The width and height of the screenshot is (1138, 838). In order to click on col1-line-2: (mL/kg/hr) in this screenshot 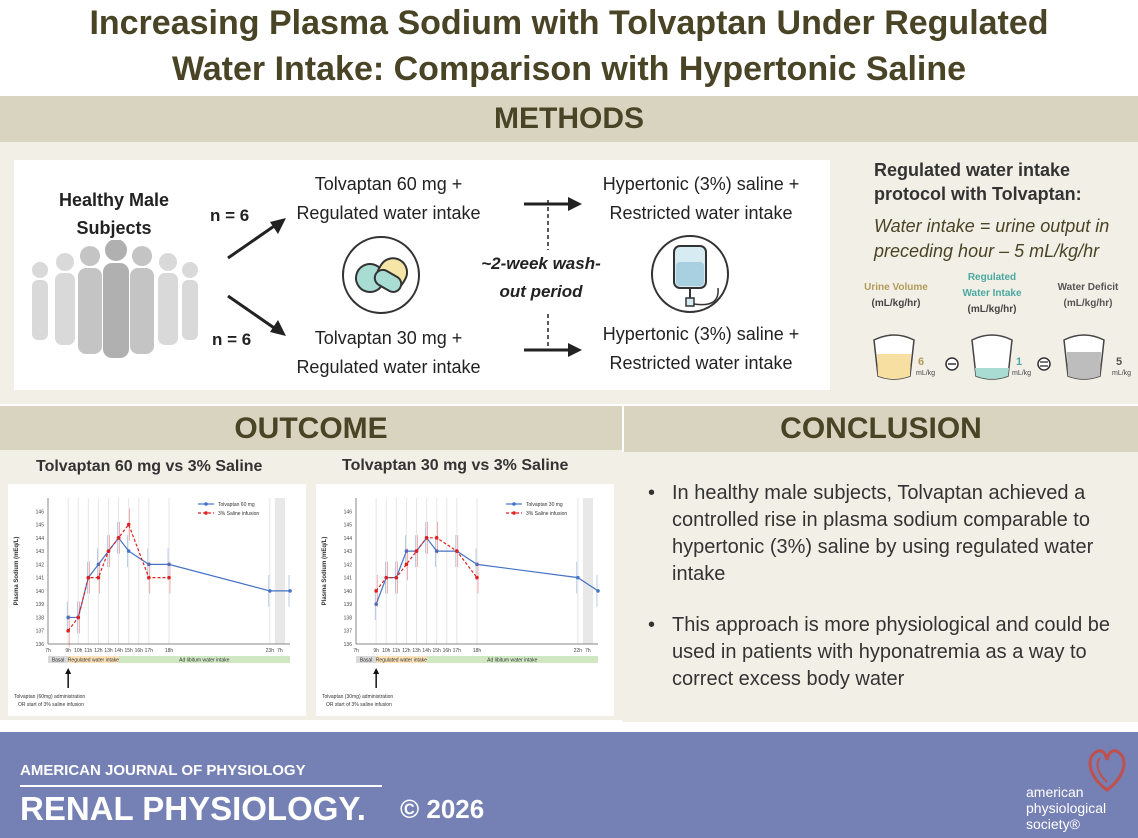, I will do `click(896, 303)`.